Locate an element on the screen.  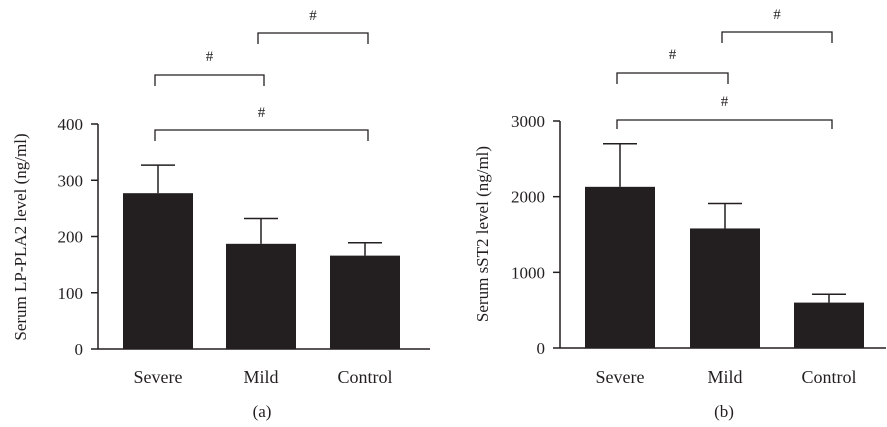
y-tick-label: 300 is located at coordinates (71, 180).